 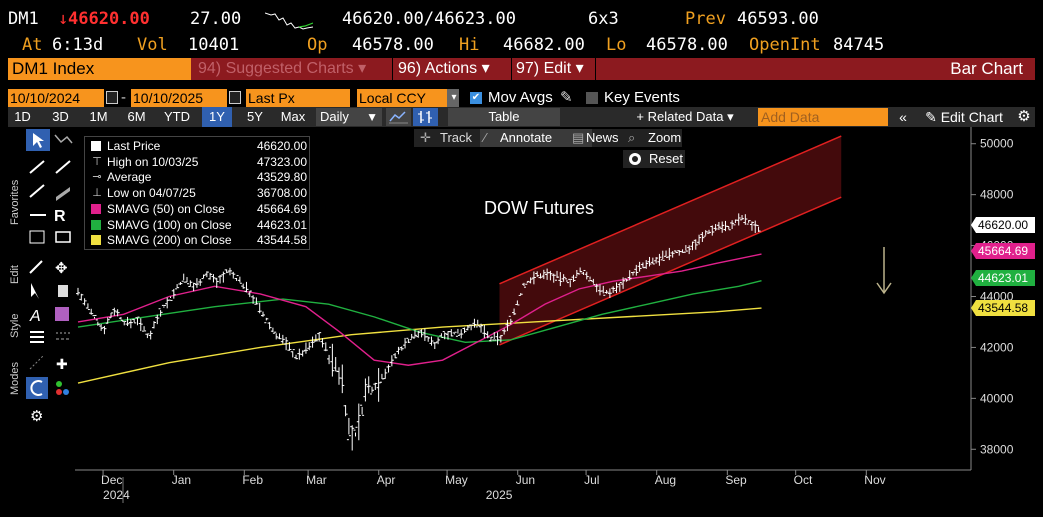 I want to click on settings-gear-icon: ⚙, so click(x=36, y=416).